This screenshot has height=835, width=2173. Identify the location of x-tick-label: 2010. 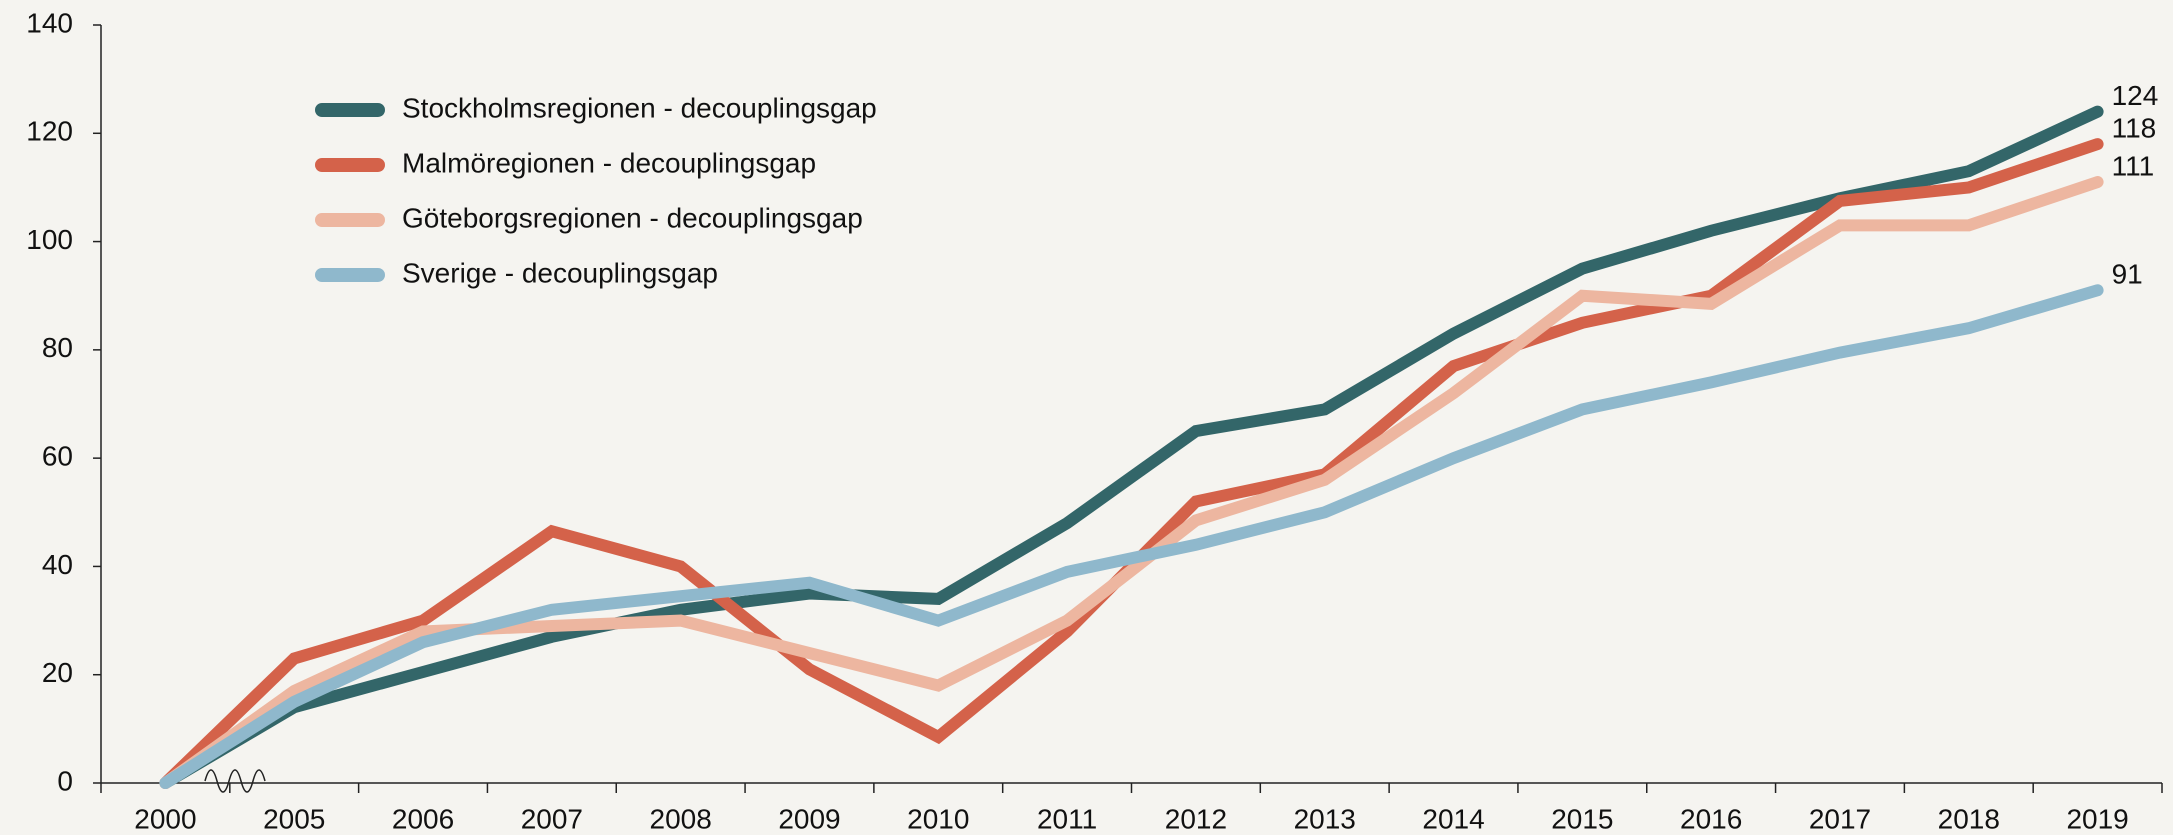
(938, 818).